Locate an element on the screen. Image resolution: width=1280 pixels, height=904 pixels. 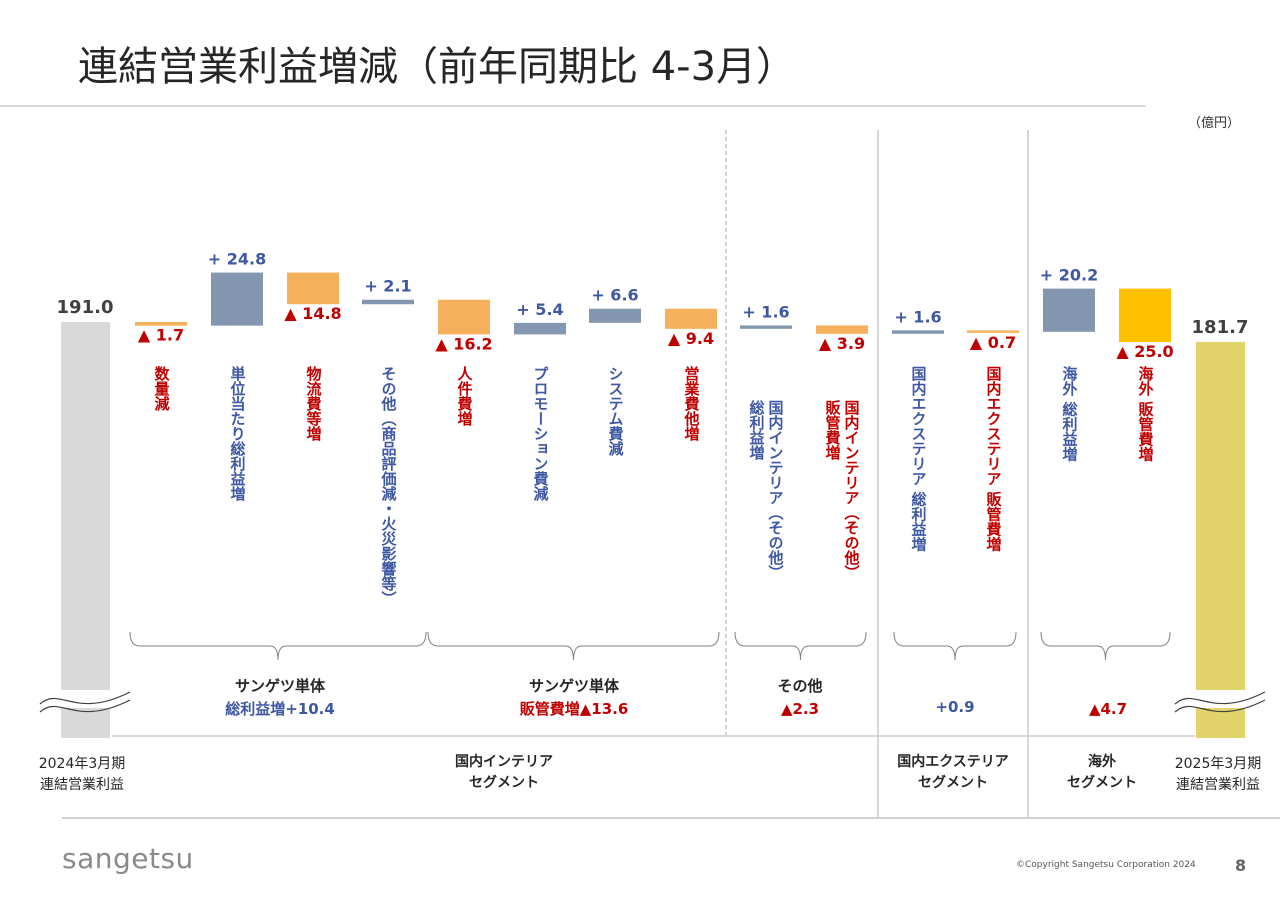
step-description: 総利益増 is located at coordinates (757, 430).